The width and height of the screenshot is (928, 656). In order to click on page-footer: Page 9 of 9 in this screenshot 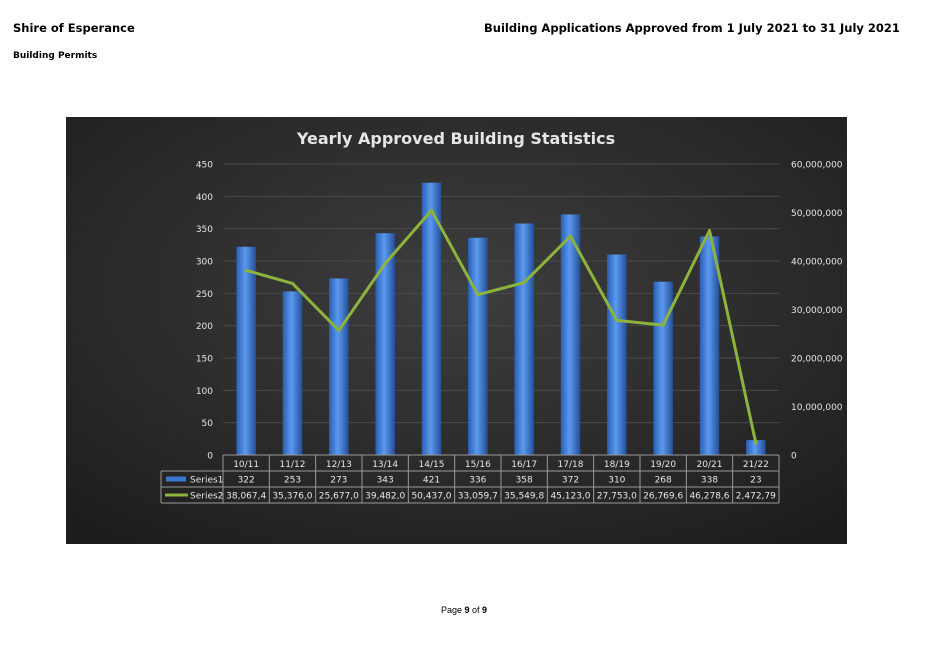, I will do `click(464, 610)`.